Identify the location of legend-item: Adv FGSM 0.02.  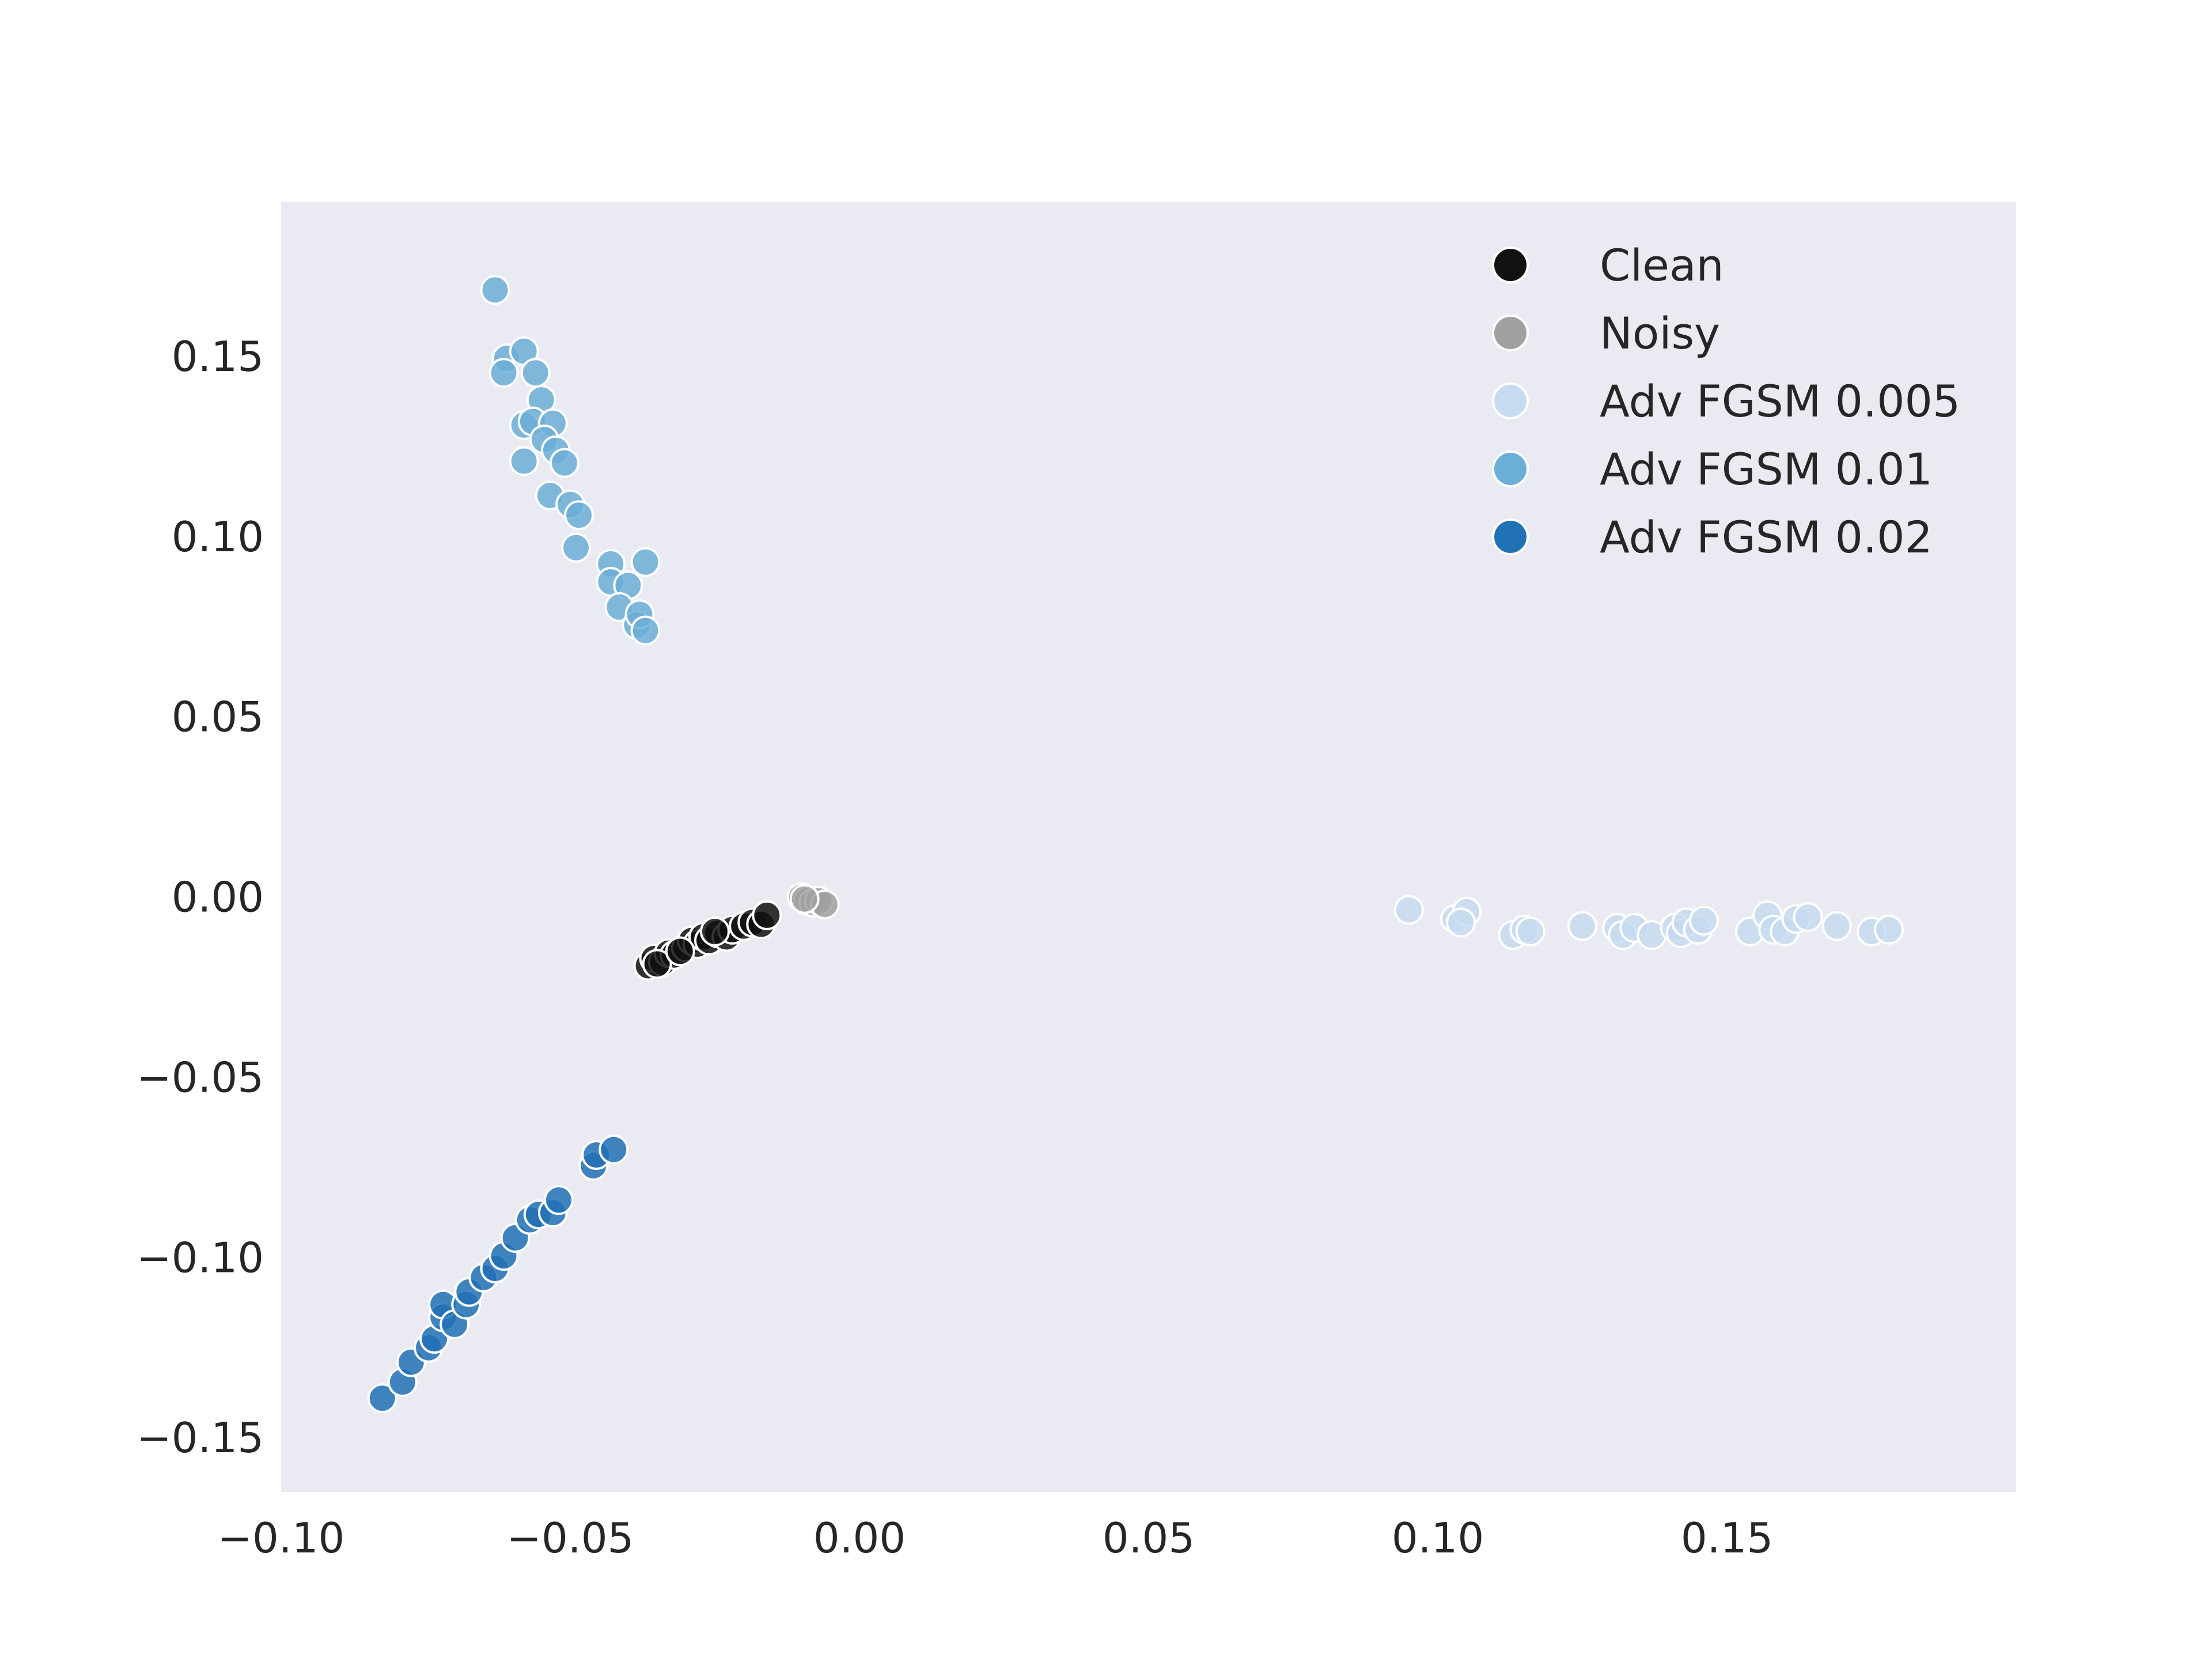
(1712, 537).